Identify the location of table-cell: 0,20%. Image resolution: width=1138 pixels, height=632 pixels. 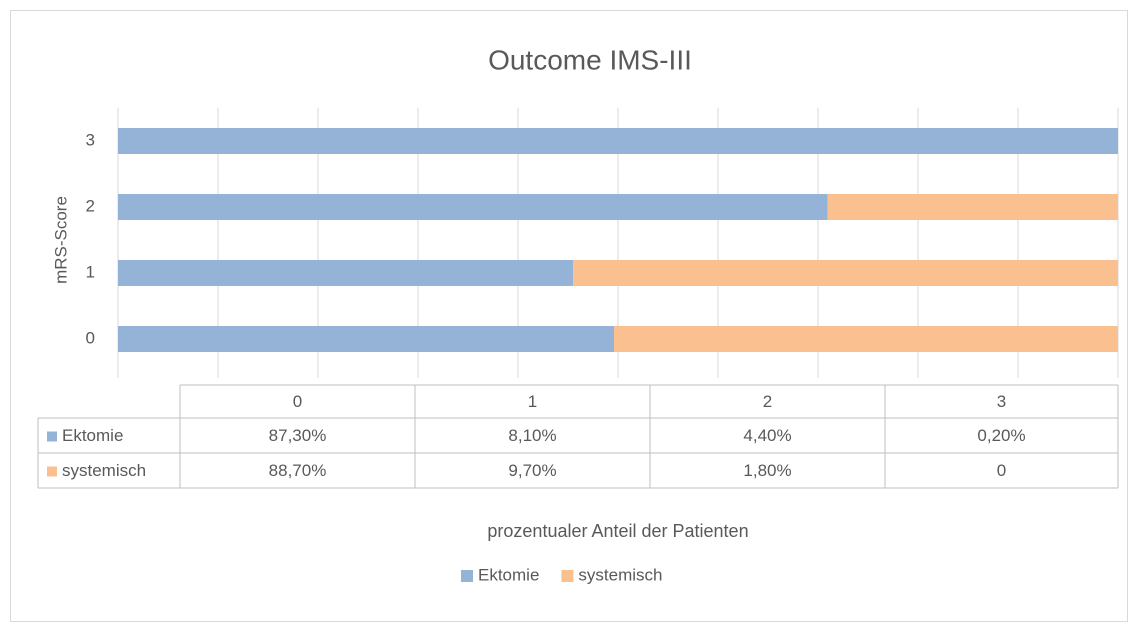
(1001, 435).